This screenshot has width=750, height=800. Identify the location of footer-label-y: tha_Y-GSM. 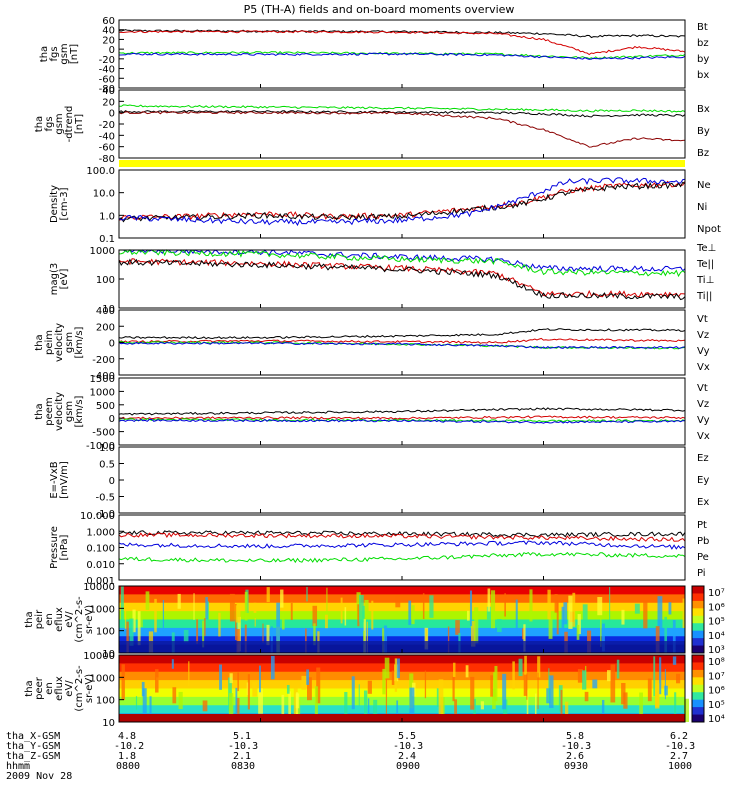
(33, 746).